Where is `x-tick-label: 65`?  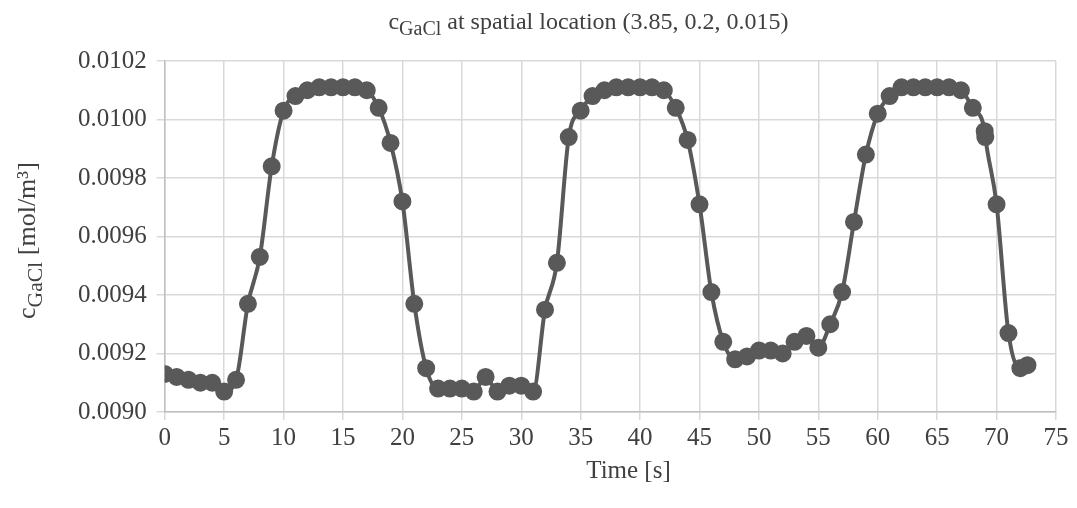
x-tick-label: 65 is located at coordinates (937, 436).